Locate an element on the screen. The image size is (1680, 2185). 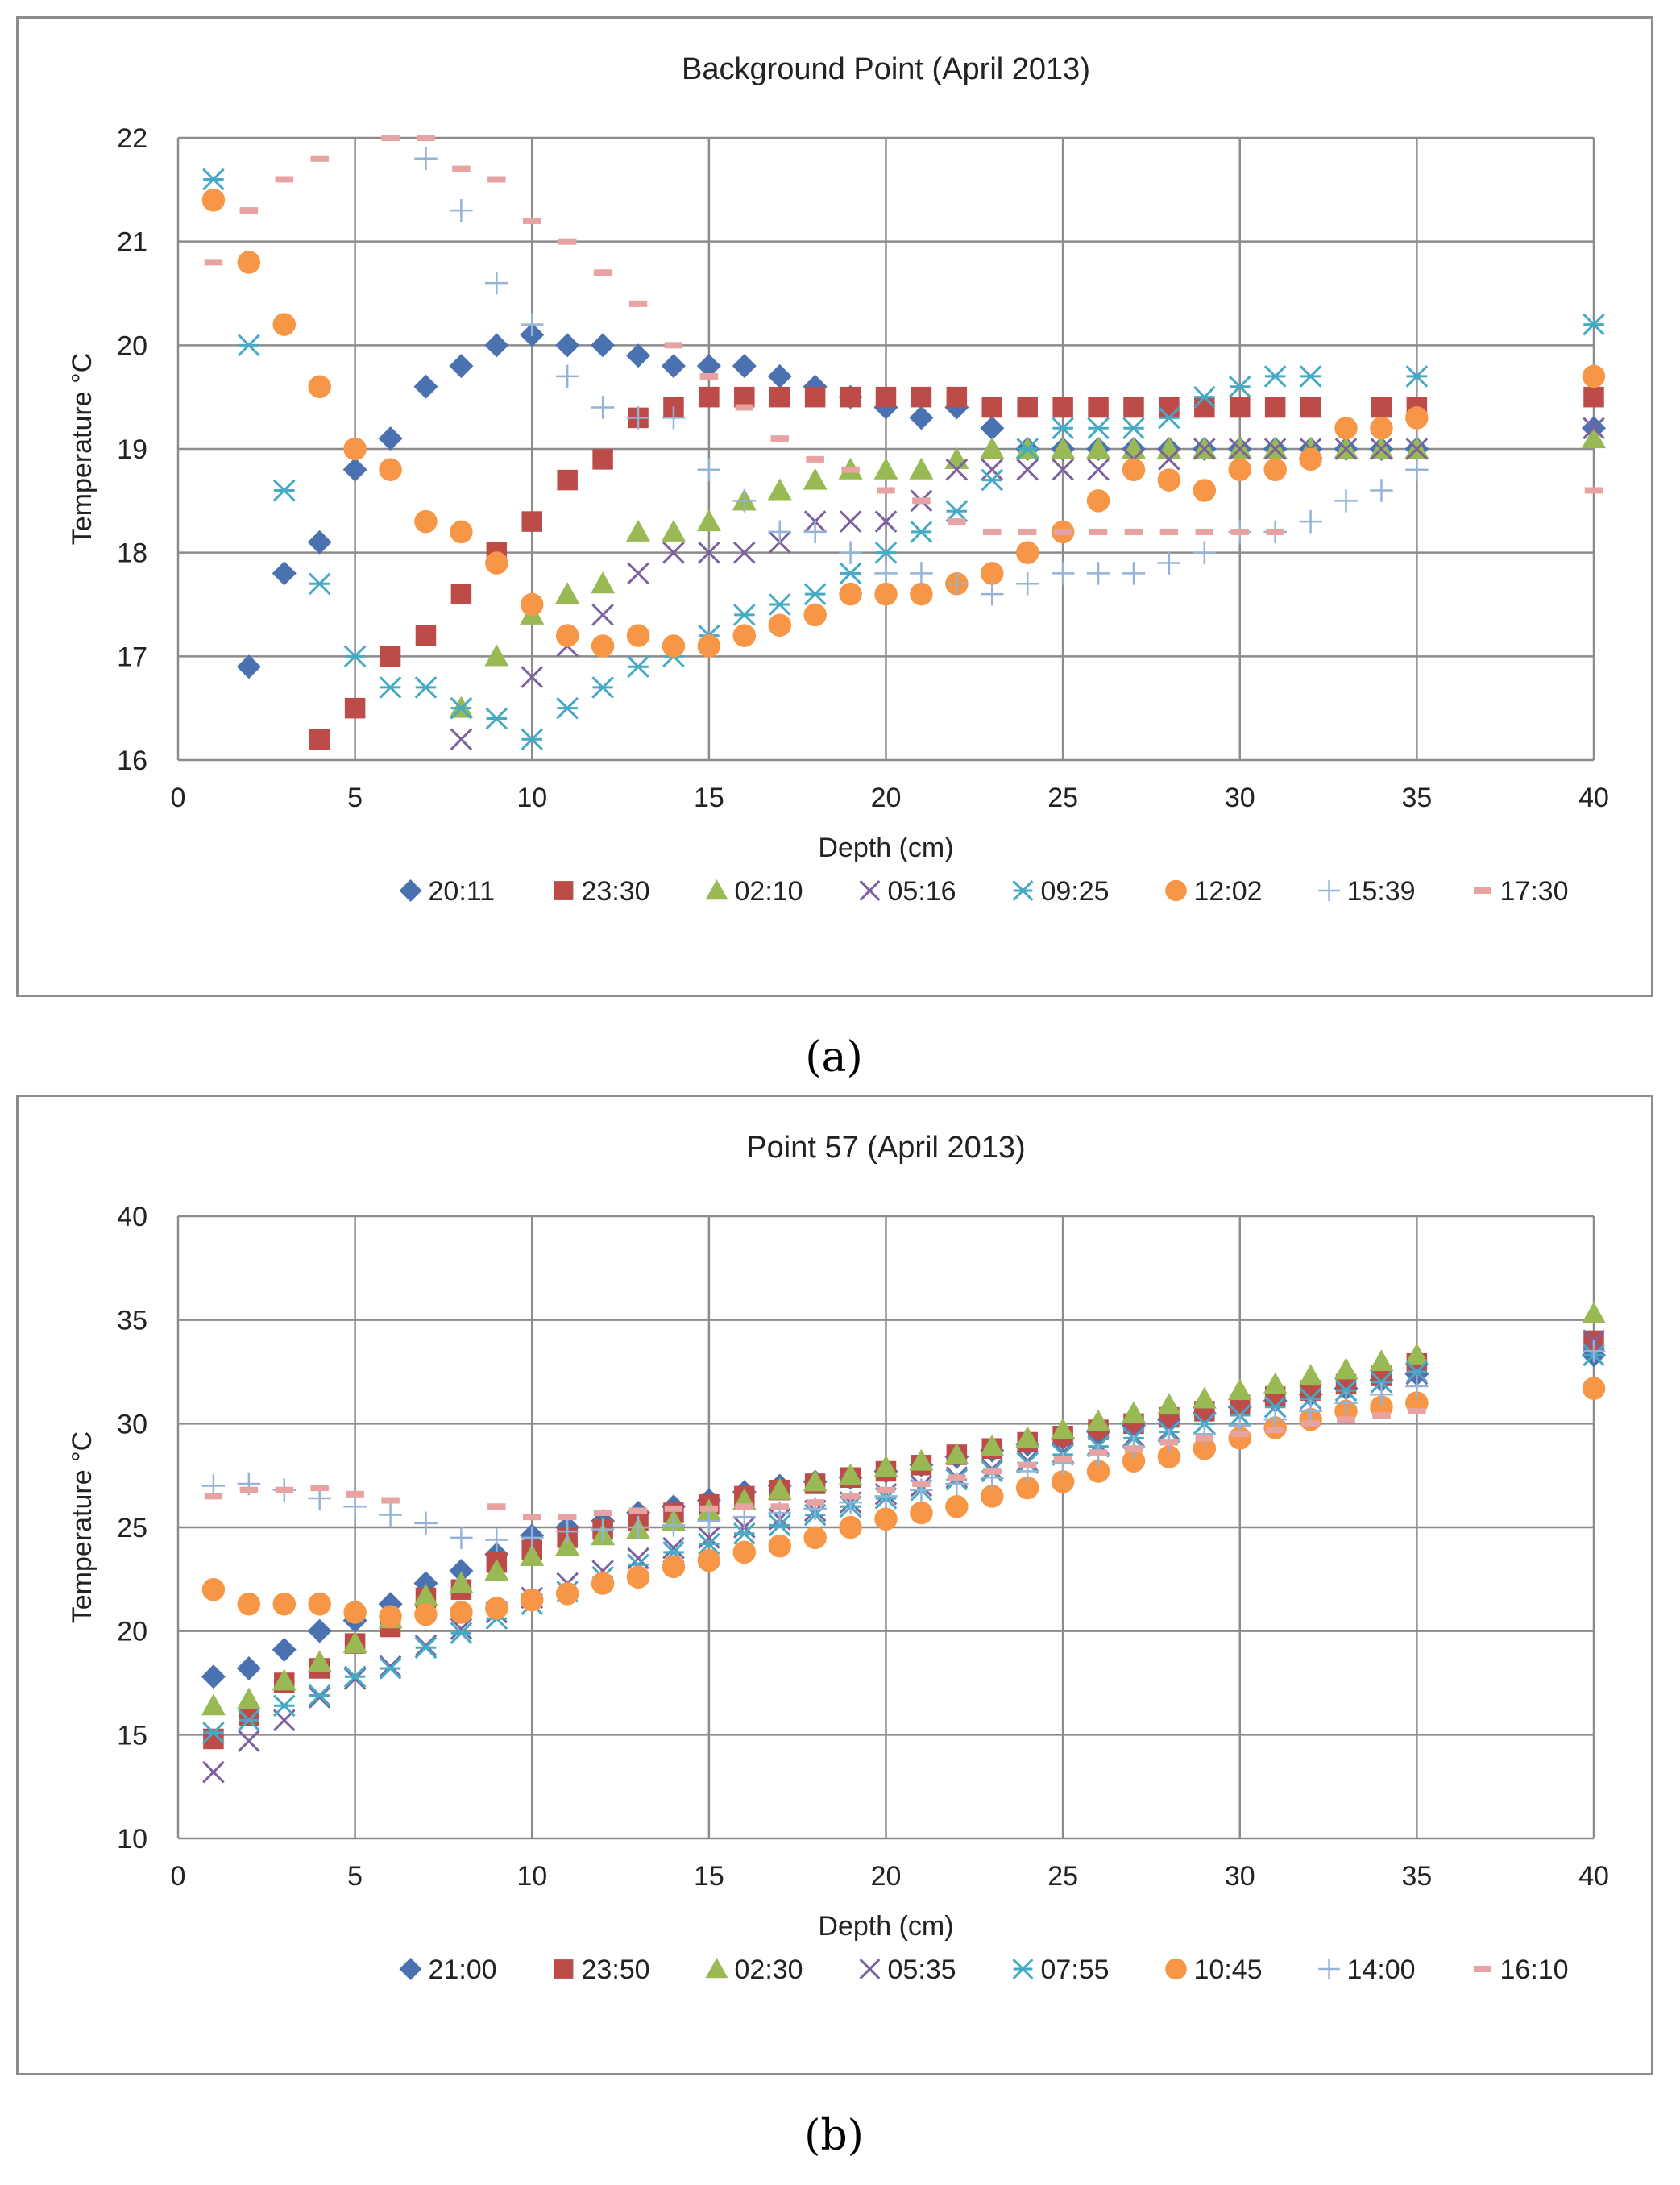
chart-b-title: Point 57 (April 2013) is located at coordinates (885, 1148).